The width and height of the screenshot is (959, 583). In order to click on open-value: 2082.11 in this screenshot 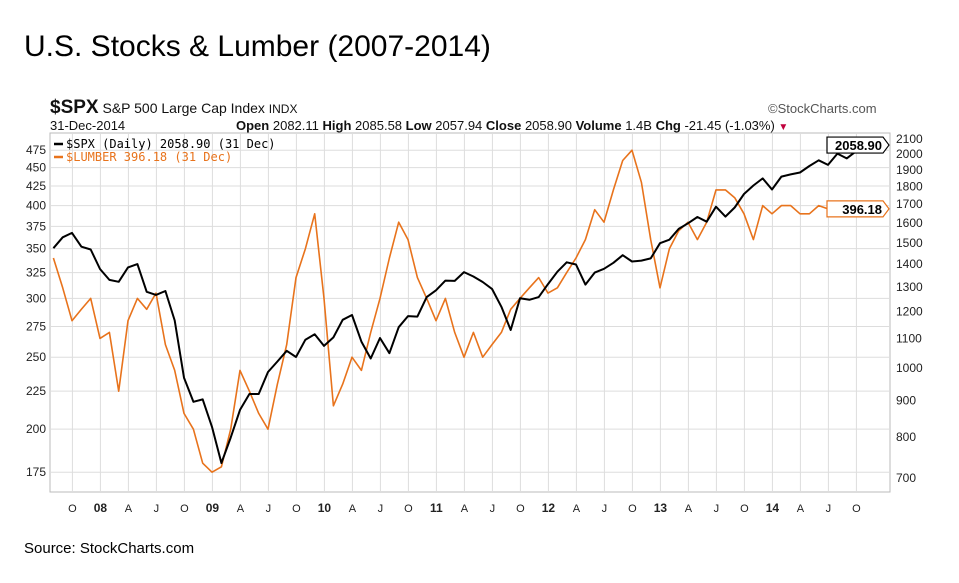, I will do `click(295, 125)`.